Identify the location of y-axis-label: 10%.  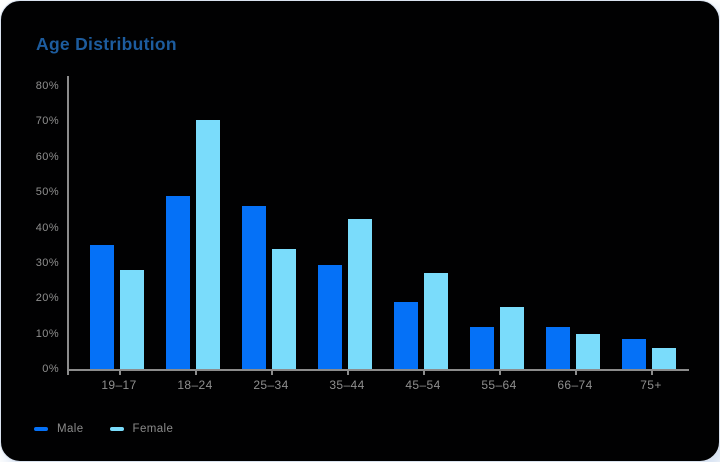
(47, 333).